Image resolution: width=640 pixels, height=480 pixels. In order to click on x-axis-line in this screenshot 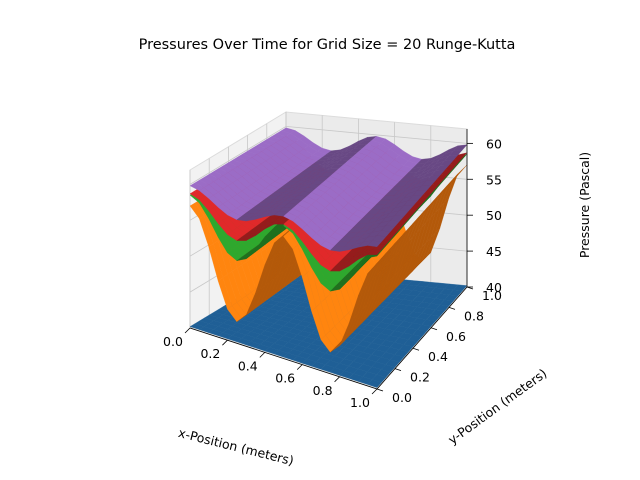, I will do `click(283, 358)`.